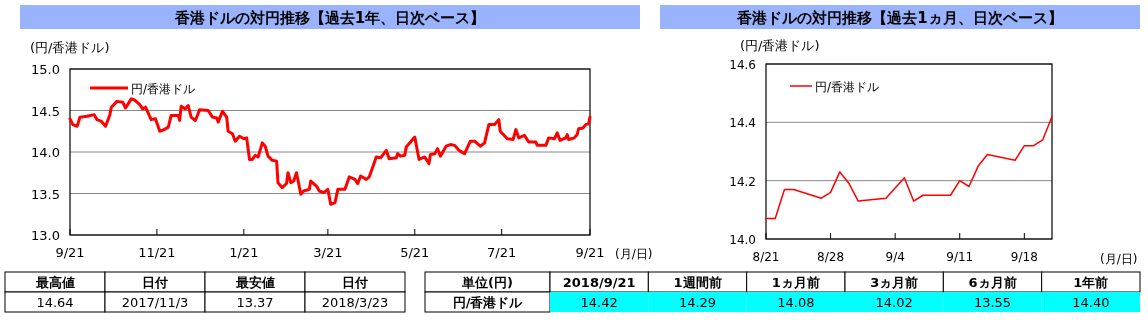 This screenshot has height=320, width=1148. I want to click on y-tick-label: 14.5, so click(45, 111).